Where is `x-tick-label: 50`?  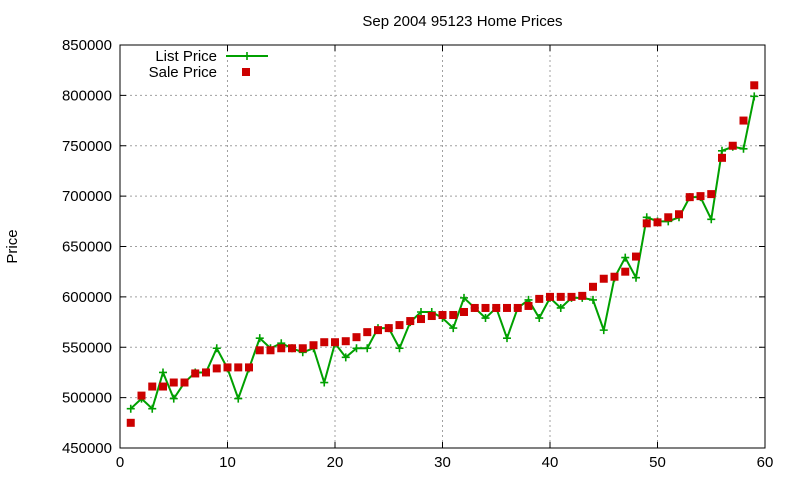 x-tick-label: 50 is located at coordinates (657, 462).